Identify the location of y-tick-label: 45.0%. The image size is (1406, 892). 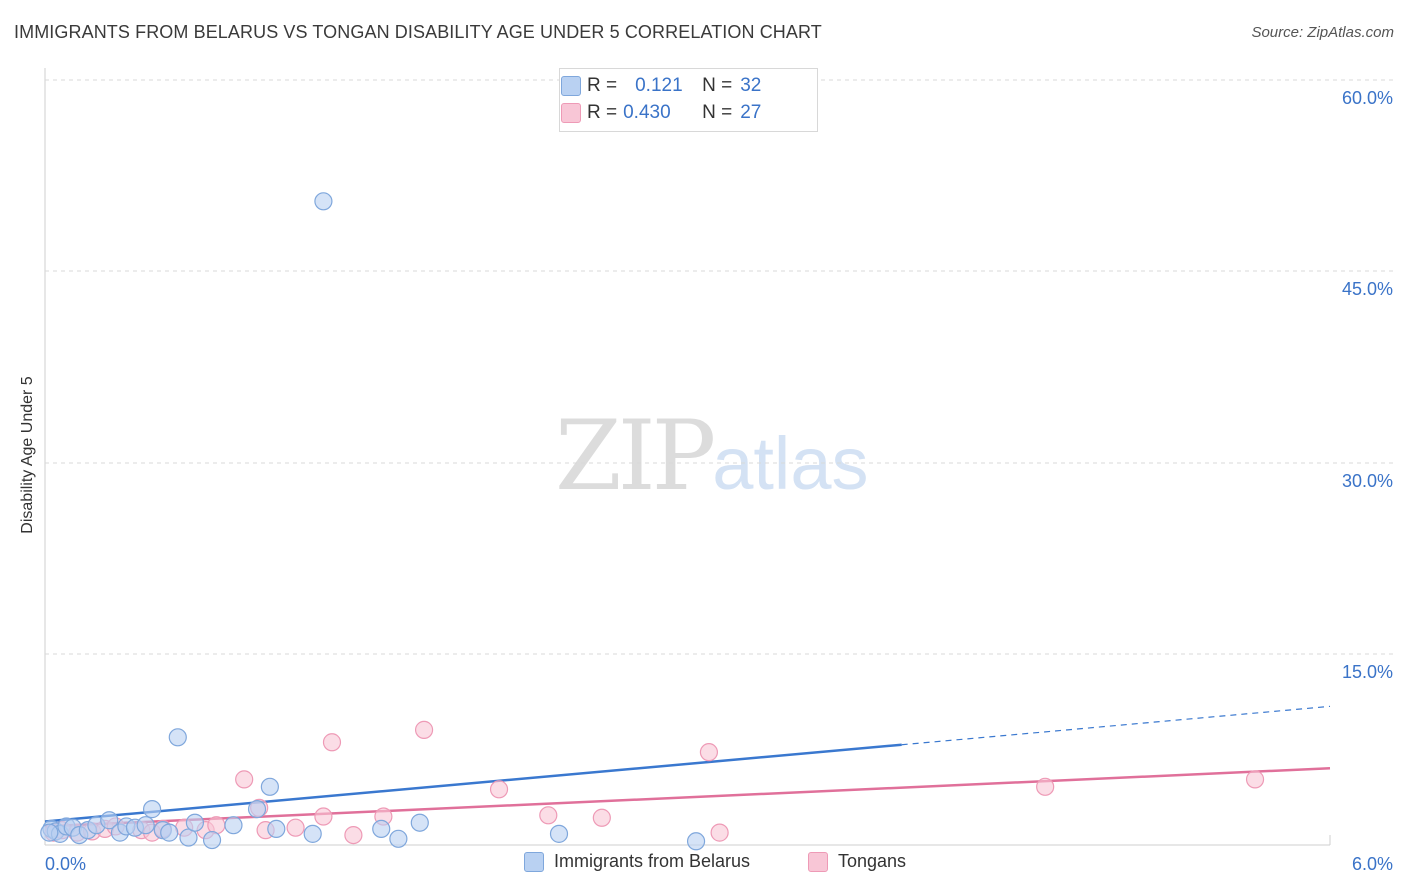
(1367, 289).